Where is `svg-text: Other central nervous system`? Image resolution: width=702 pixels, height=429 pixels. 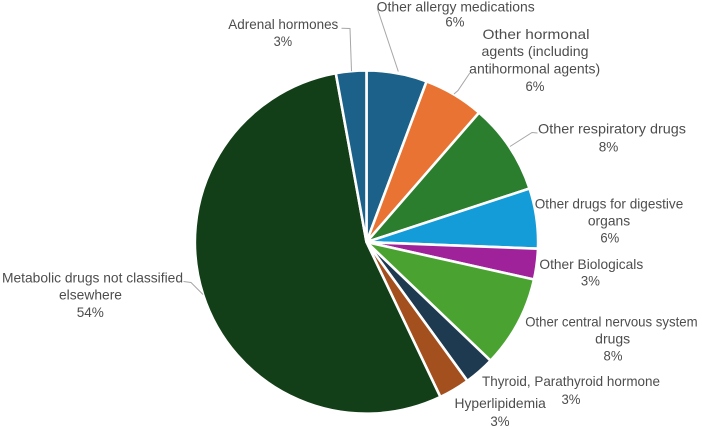
svg-text: Other central nervous system is located at coordinates (611, 321).